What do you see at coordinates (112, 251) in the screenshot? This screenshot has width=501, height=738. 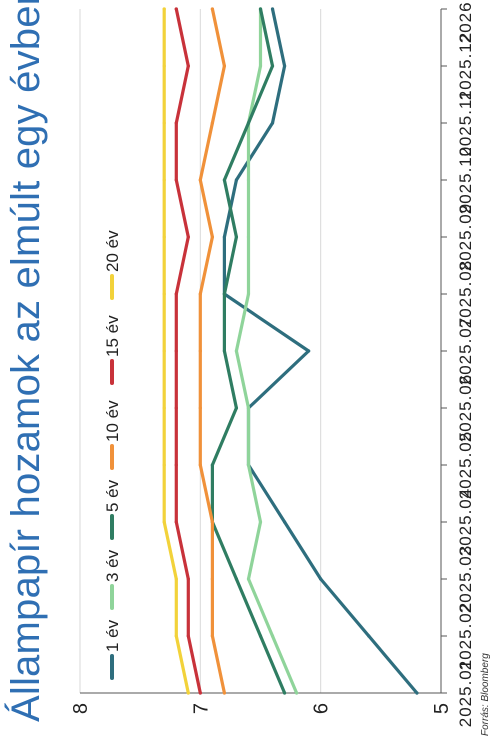 I see `legend-label-5: 20 év` at bounding box center [112, 251].